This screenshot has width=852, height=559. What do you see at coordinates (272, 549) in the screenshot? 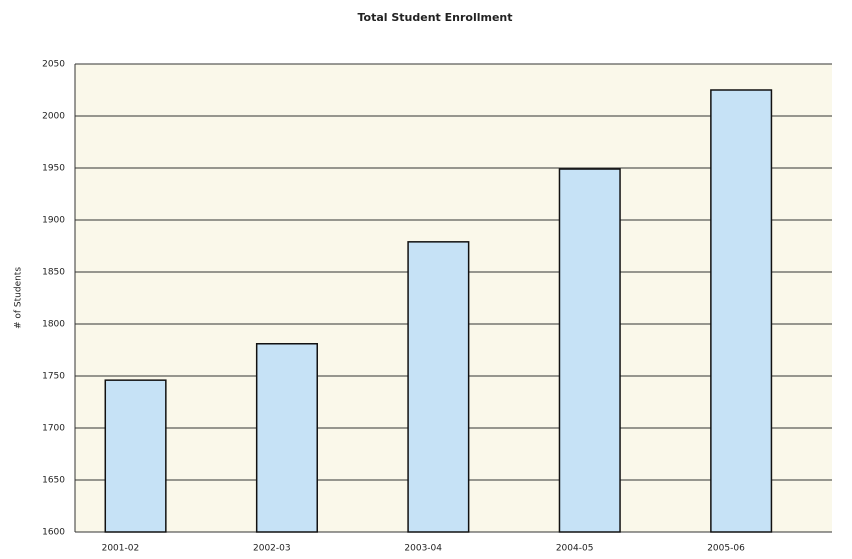
I see `x-tick-label: 2002-03` at bounding box center [272, 549].